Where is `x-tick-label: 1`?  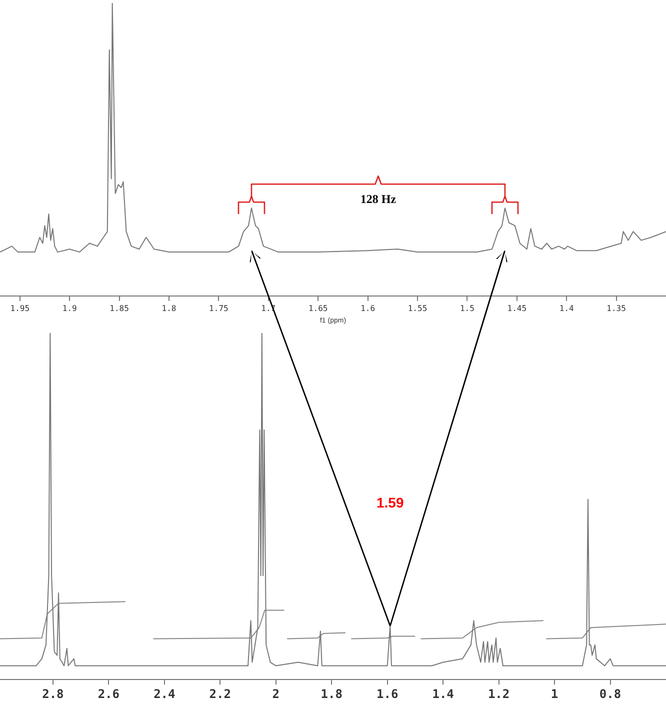
x-tick-label: 1 is located at coordinates (554, 693).